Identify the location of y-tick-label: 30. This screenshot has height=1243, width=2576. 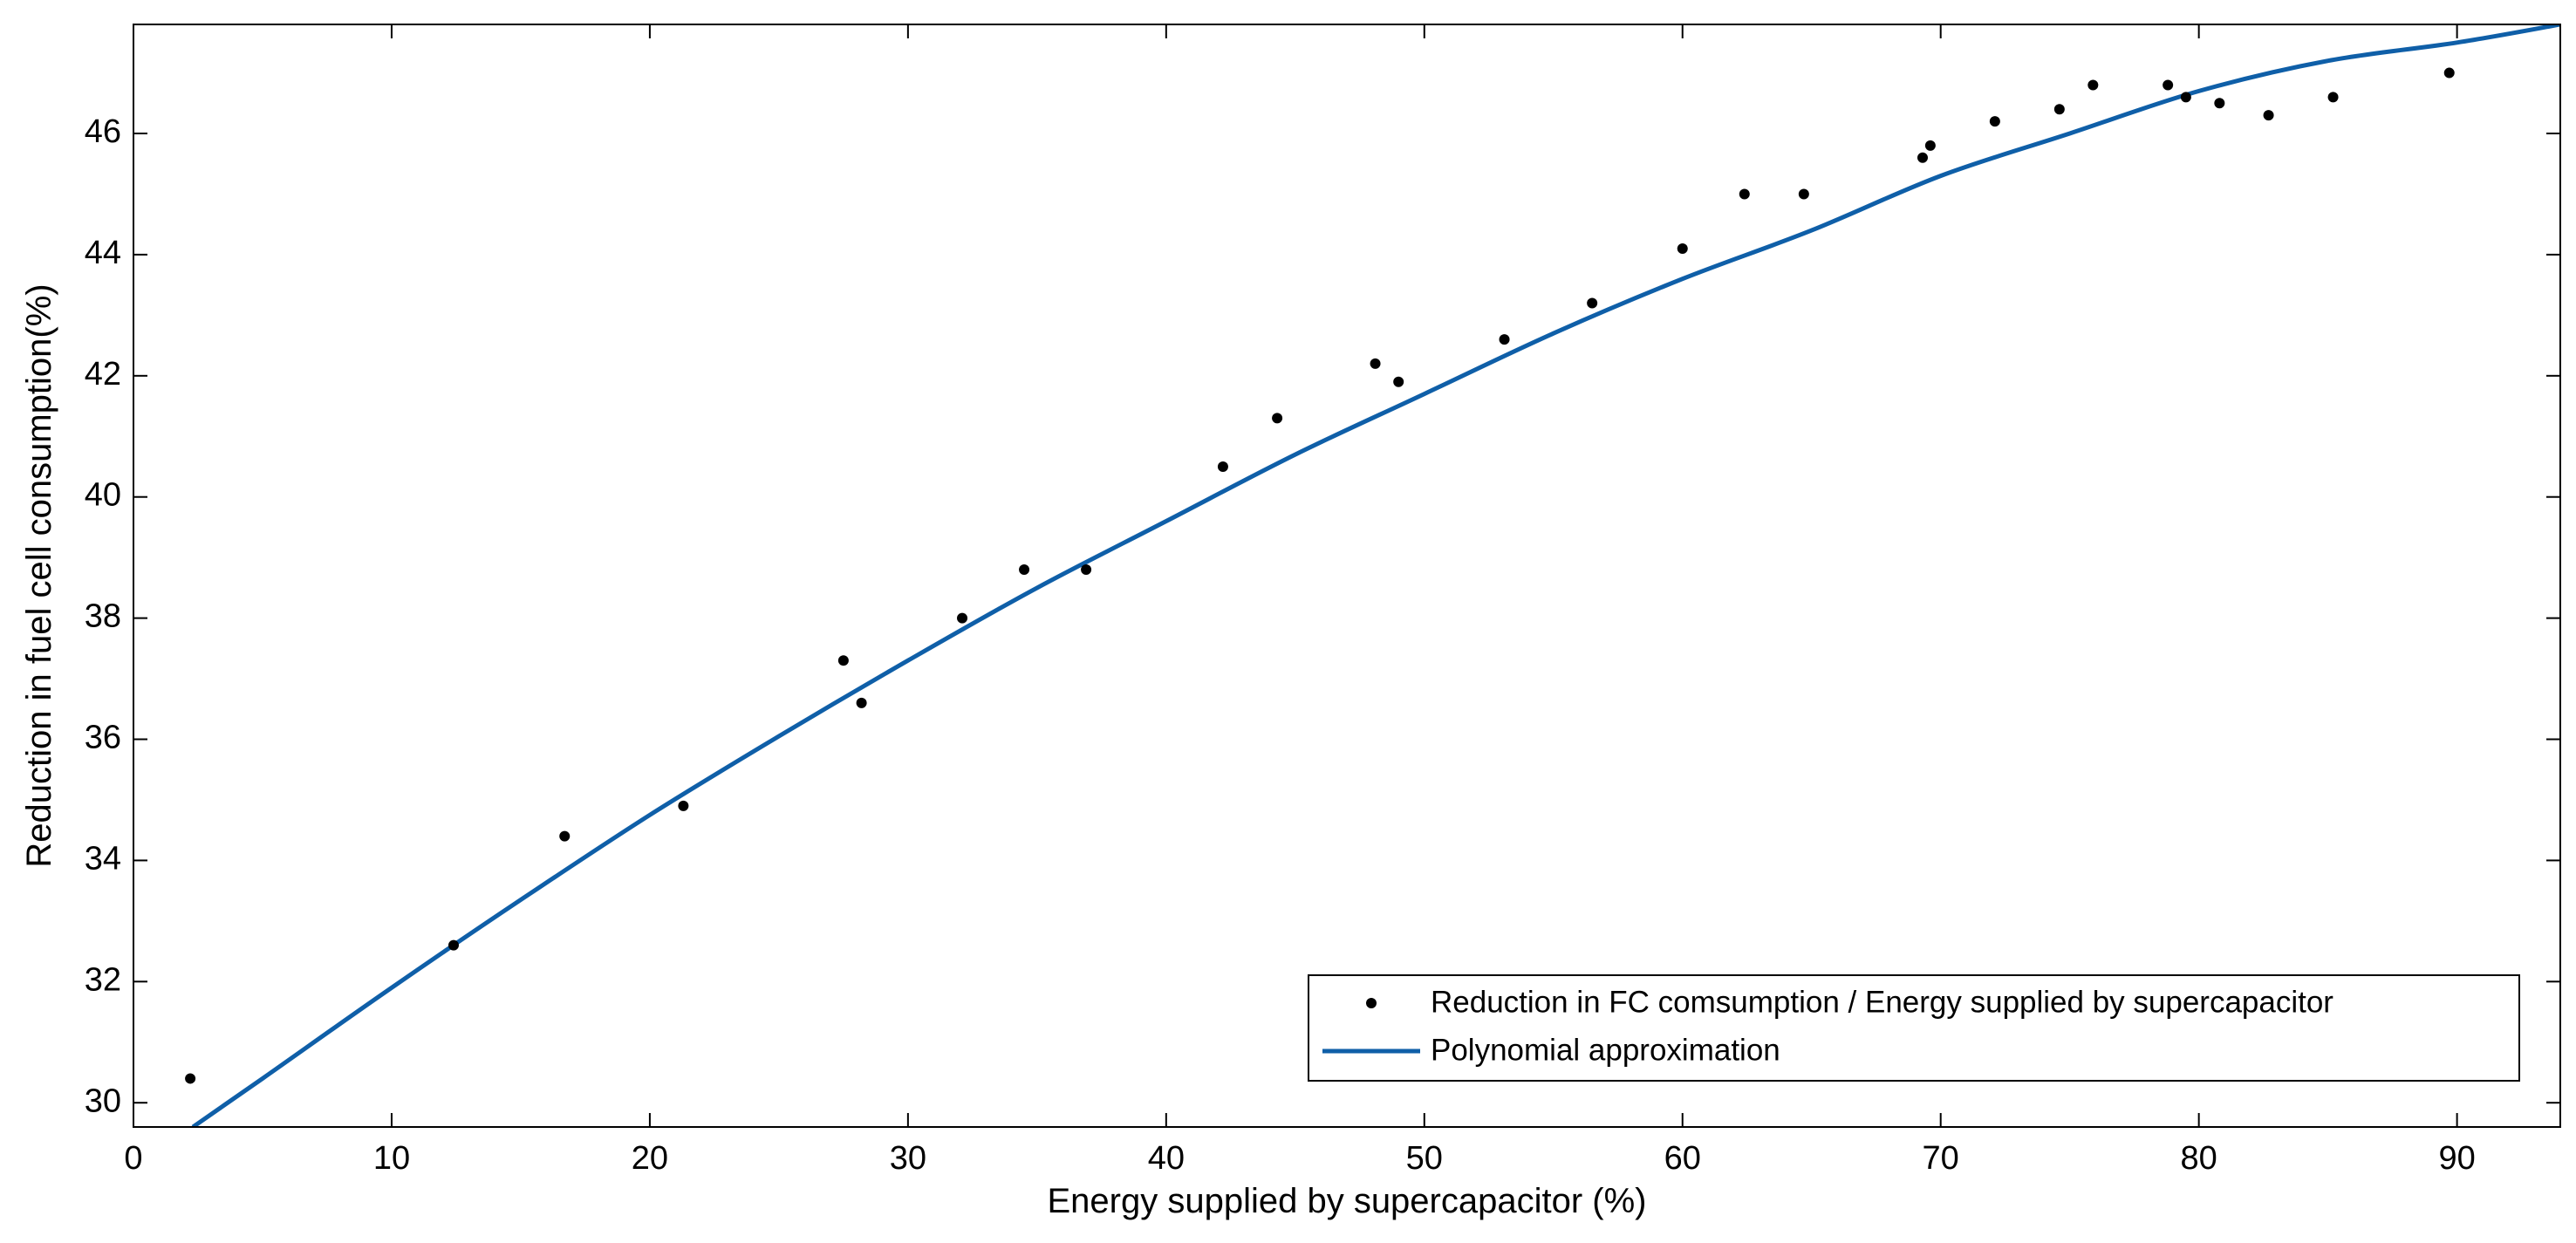
(103, 1101).